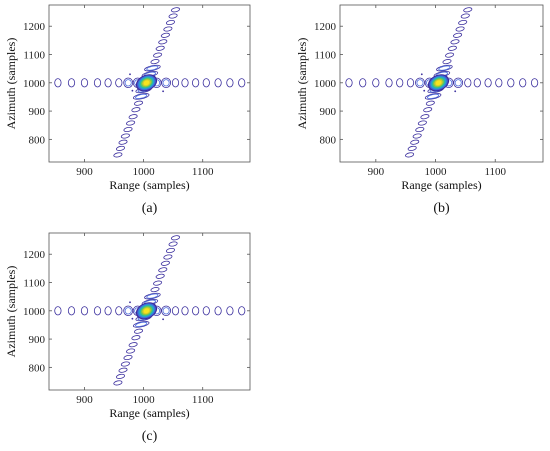 The height and width of the screenshot is (451, 550). Describe the element at coordinates (11, 84) in the screenshot. I see `y-axis-label: Azimuth (samples)` at that location.